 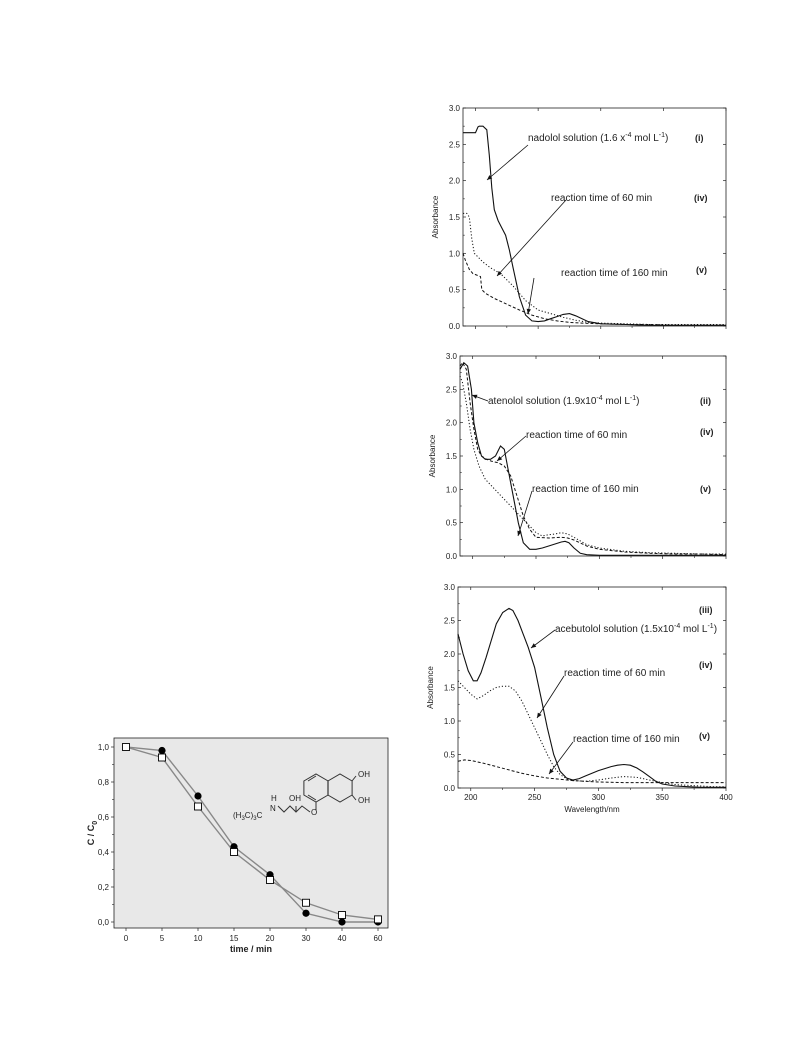 I want to click on x-tick-label: 350, so click(x=663, y=797).